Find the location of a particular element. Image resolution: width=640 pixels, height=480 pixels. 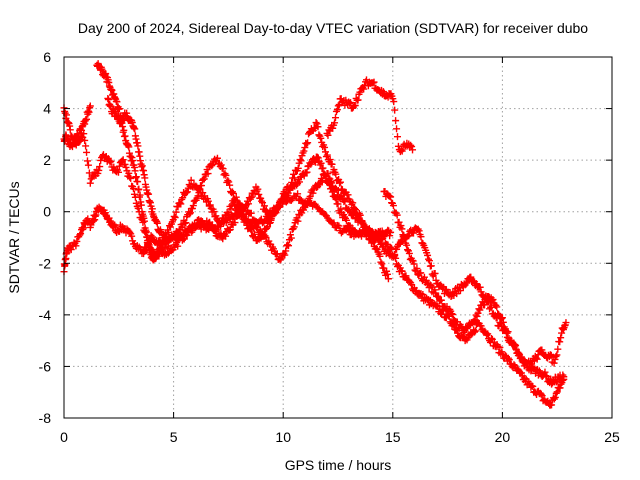

x-tick-label: 15 is located at coordinates (393, 437).